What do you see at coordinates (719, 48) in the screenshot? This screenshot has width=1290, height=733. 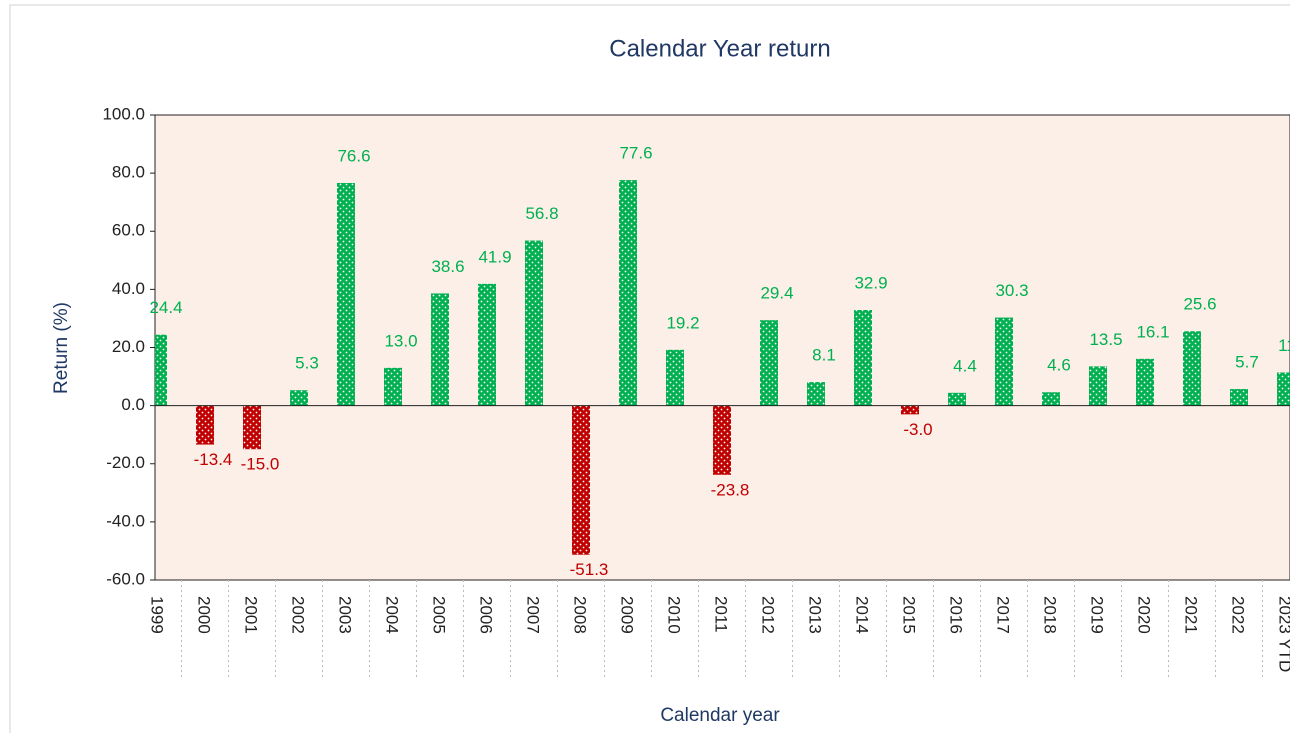 I see `chart-title: Calendar Year return` at bounding box center [719, 48].